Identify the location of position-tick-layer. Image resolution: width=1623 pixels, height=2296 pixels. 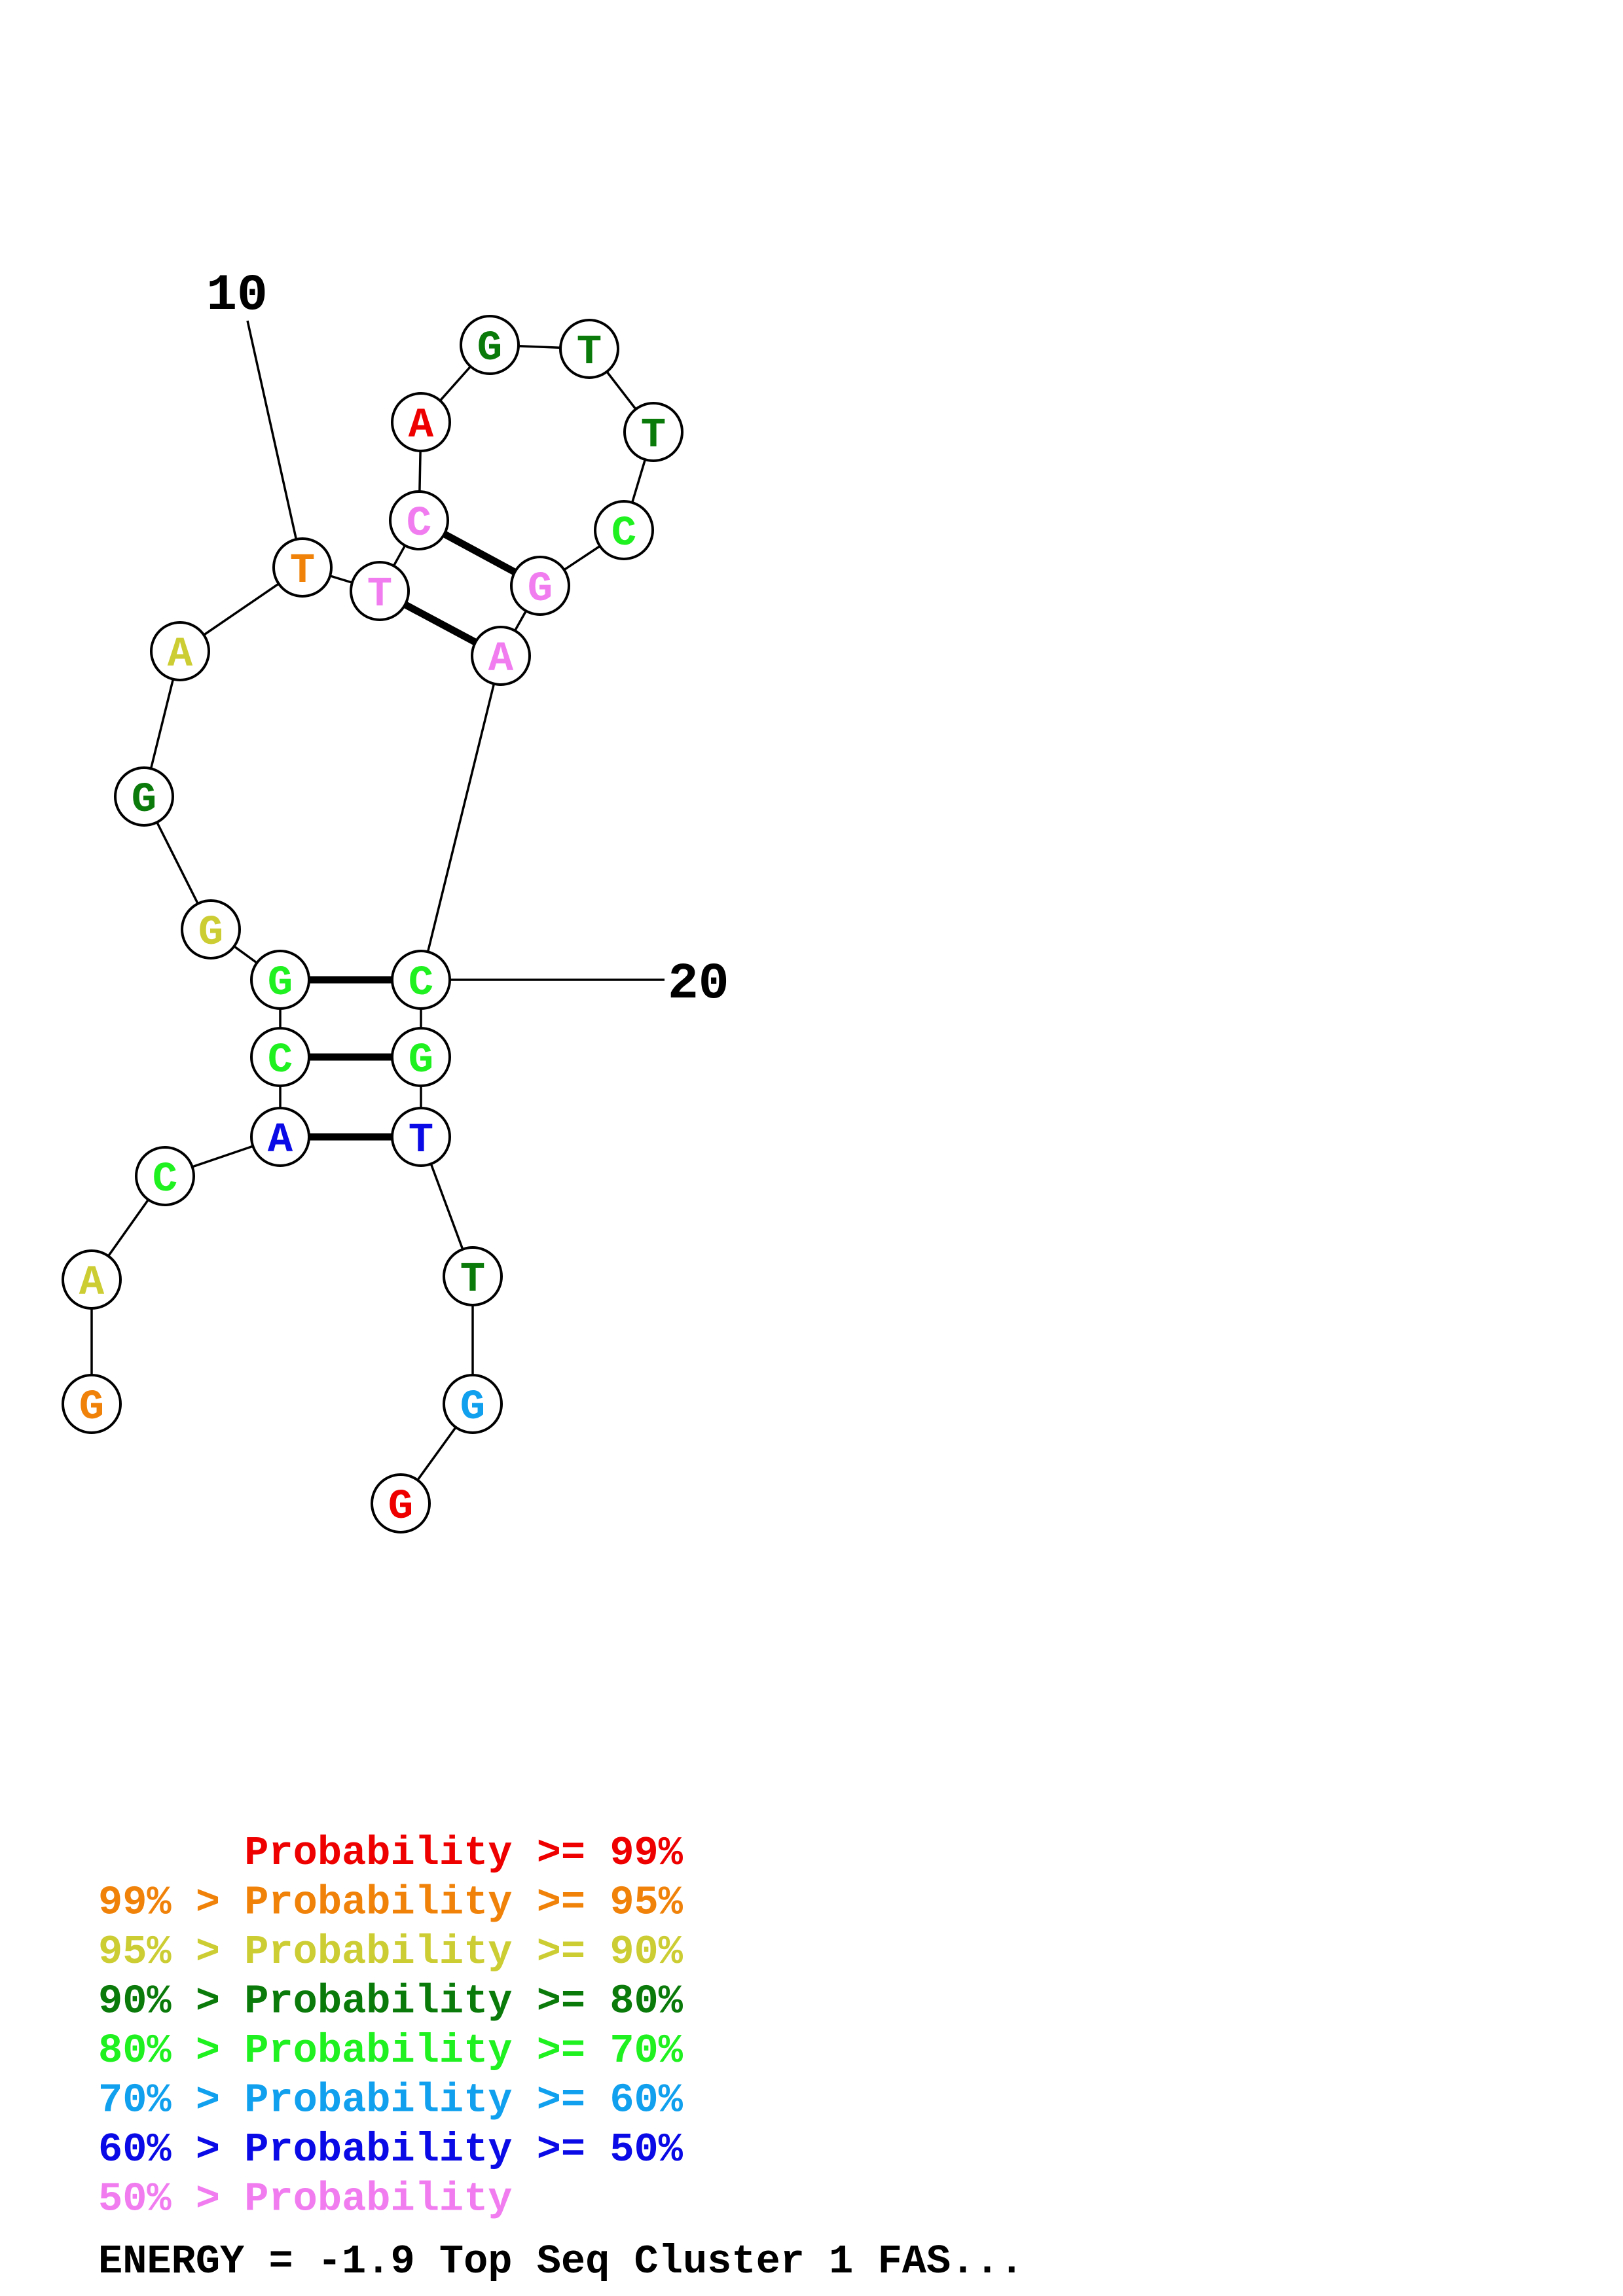
(455, 650).